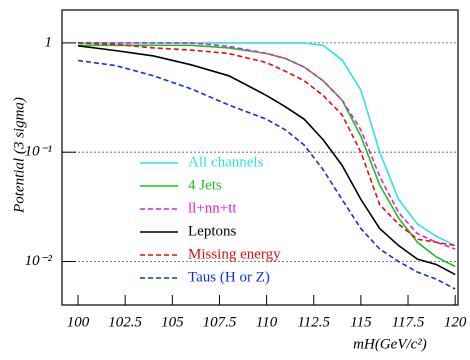 This screenshot has width=470, height=360. Describe the element at coordinates (172, 322) in the screenshot. I see `x-tick-label: 105` at that location.